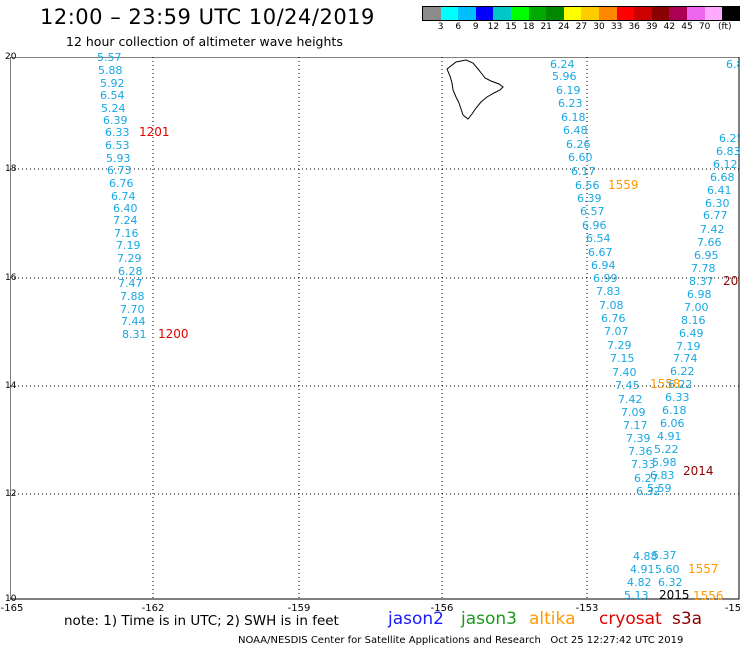  I want to click on wave-height-label: 6.57, so click(592, 211).